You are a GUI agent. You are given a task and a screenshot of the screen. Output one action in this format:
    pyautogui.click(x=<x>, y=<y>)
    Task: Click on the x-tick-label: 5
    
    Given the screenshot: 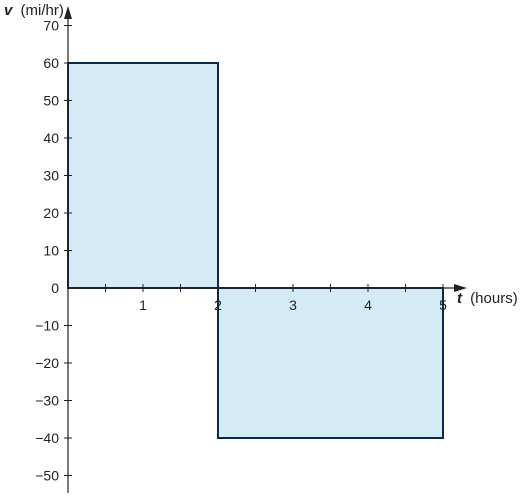 What is the action you would take?
    pyautogui.click(x=443, y=305)
    